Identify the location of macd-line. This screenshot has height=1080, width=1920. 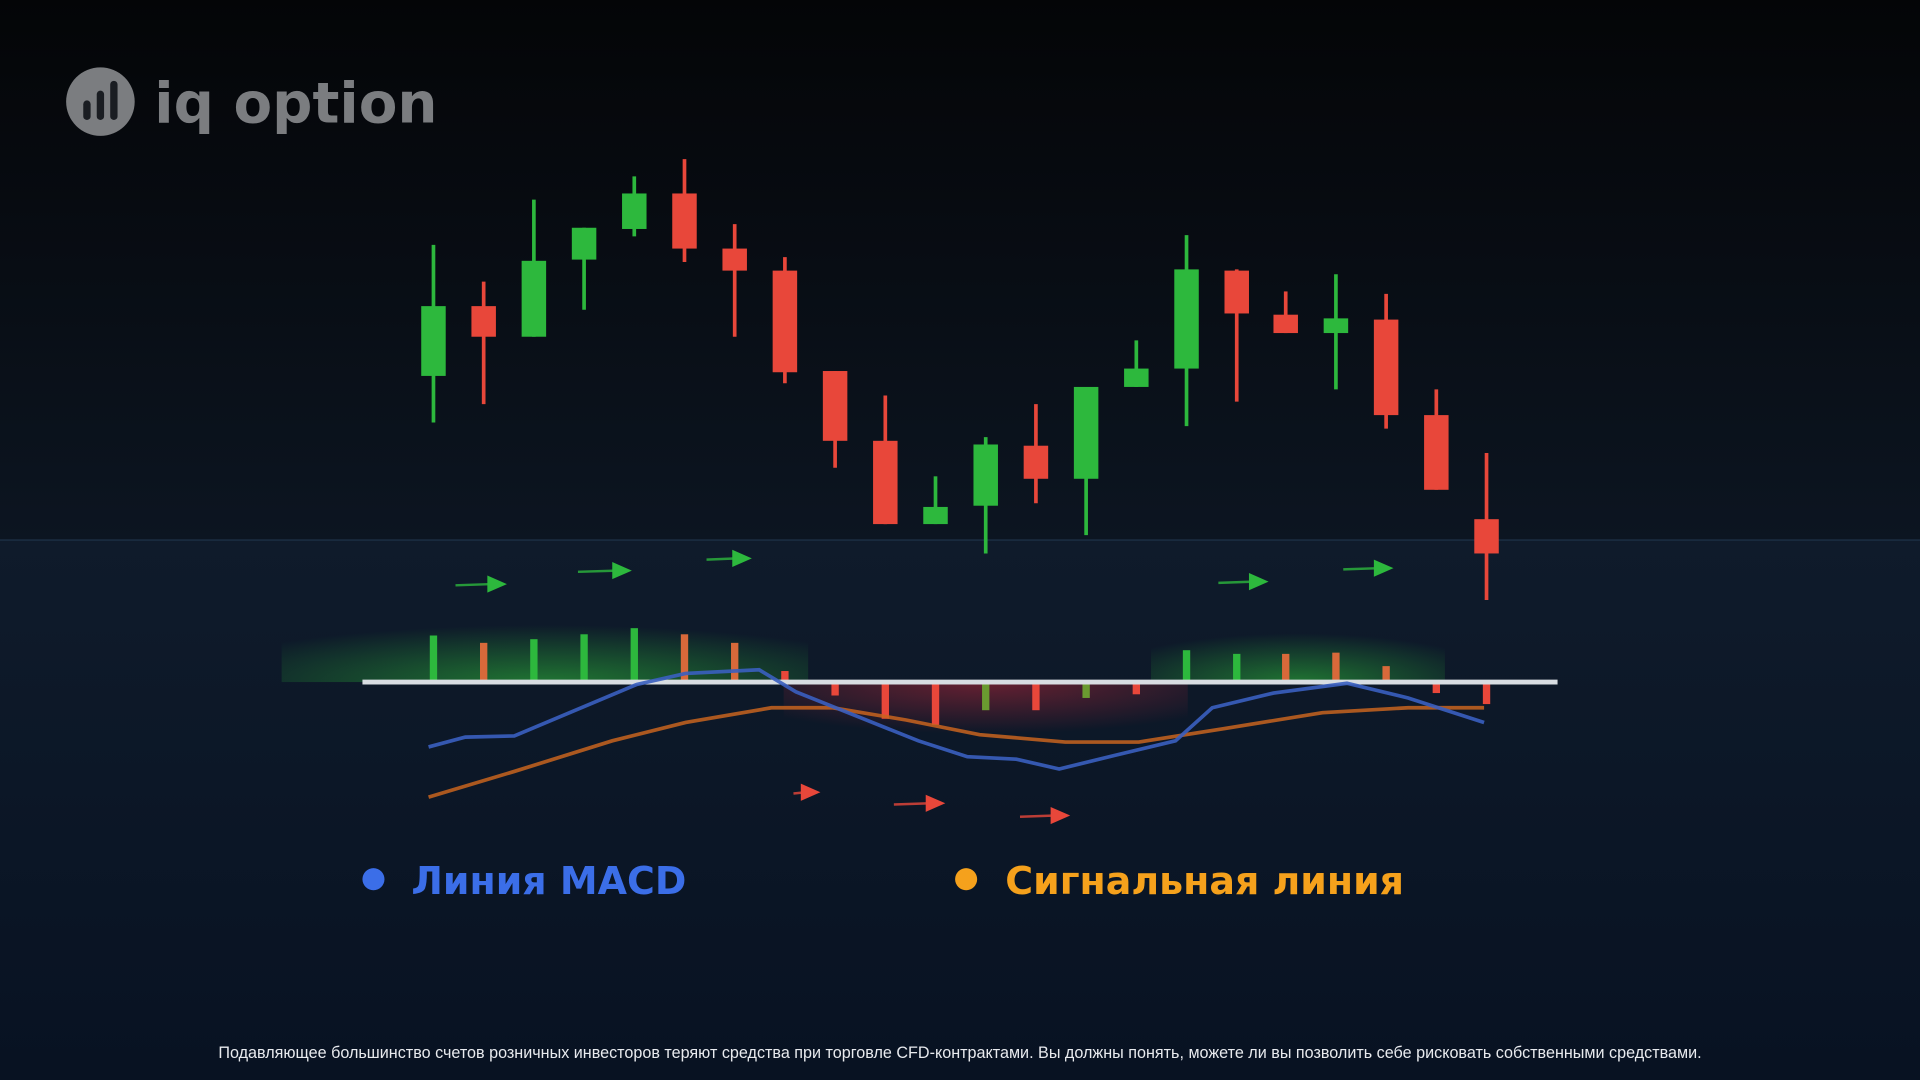
(956, 719).